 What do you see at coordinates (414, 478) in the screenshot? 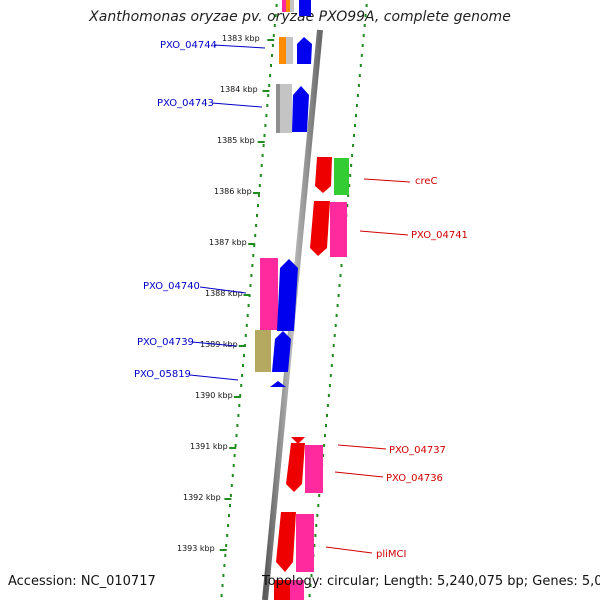
I see `gene-label-pxo-04736: PXO_04736` at bounding box center [414, 478].